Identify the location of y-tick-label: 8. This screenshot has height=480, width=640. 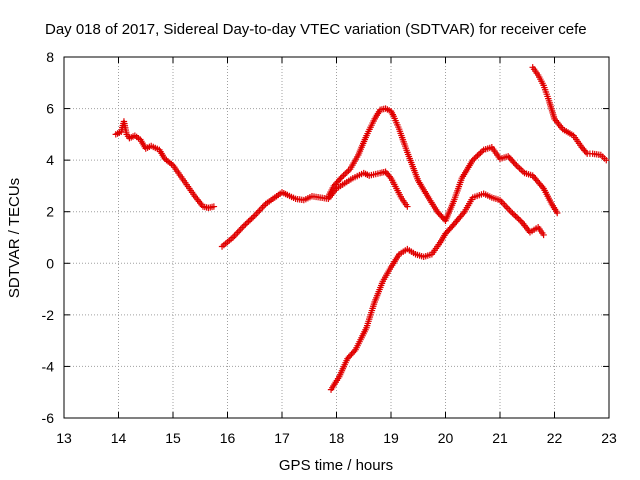
(50, 57).